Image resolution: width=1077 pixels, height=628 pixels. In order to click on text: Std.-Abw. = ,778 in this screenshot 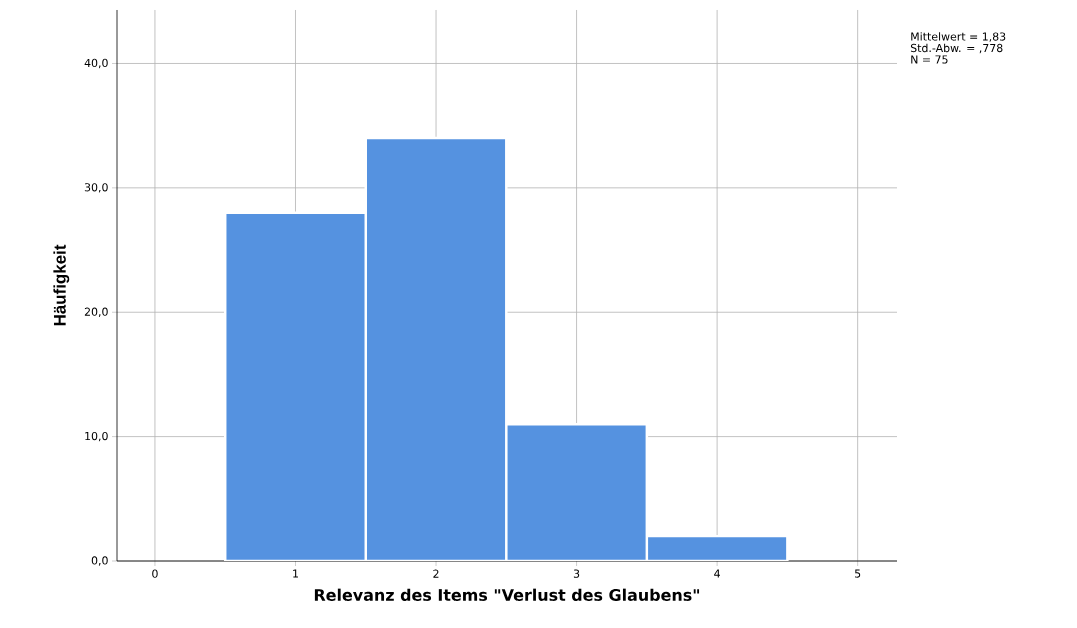, I will do `click(956, 48)`.